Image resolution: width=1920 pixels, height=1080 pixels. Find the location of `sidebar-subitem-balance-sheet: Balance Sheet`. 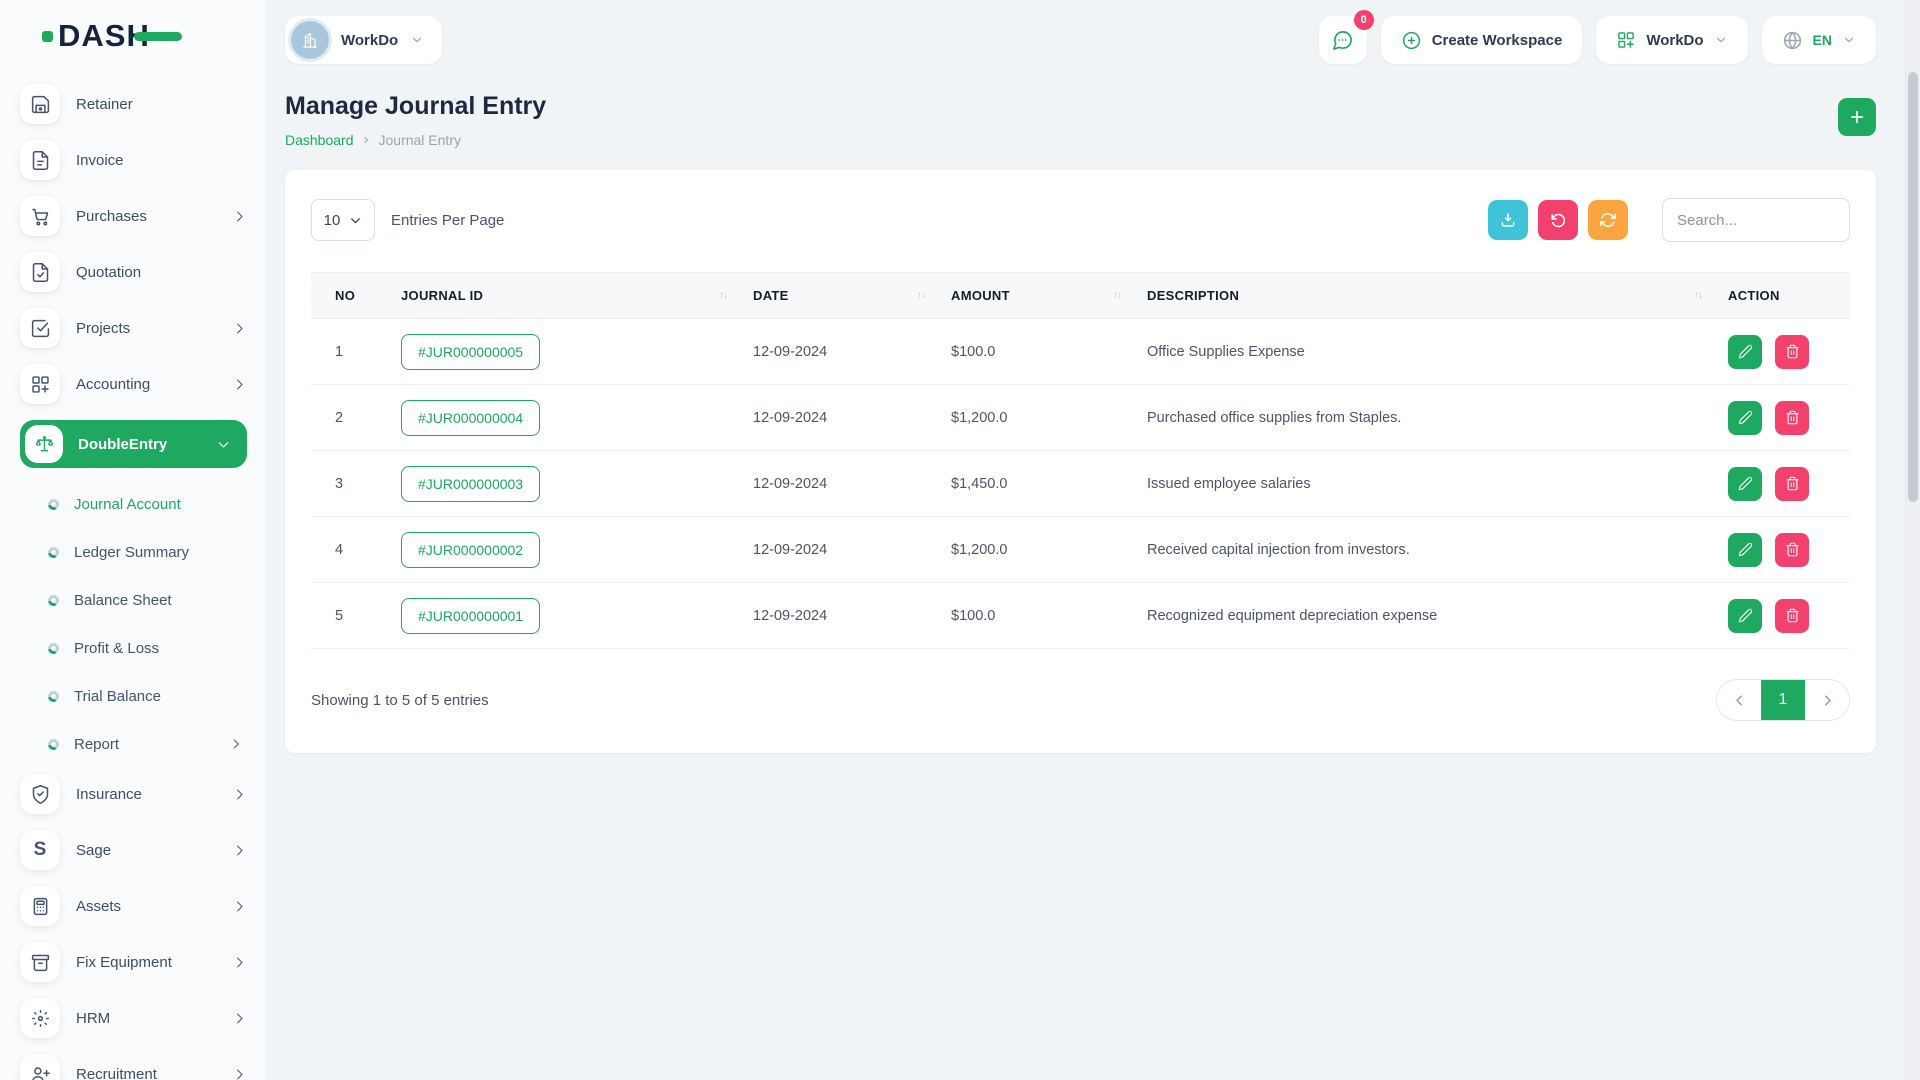

sidebar-subitem-balance-sheet: Balance Sheet is located at coordinates (145, 600).